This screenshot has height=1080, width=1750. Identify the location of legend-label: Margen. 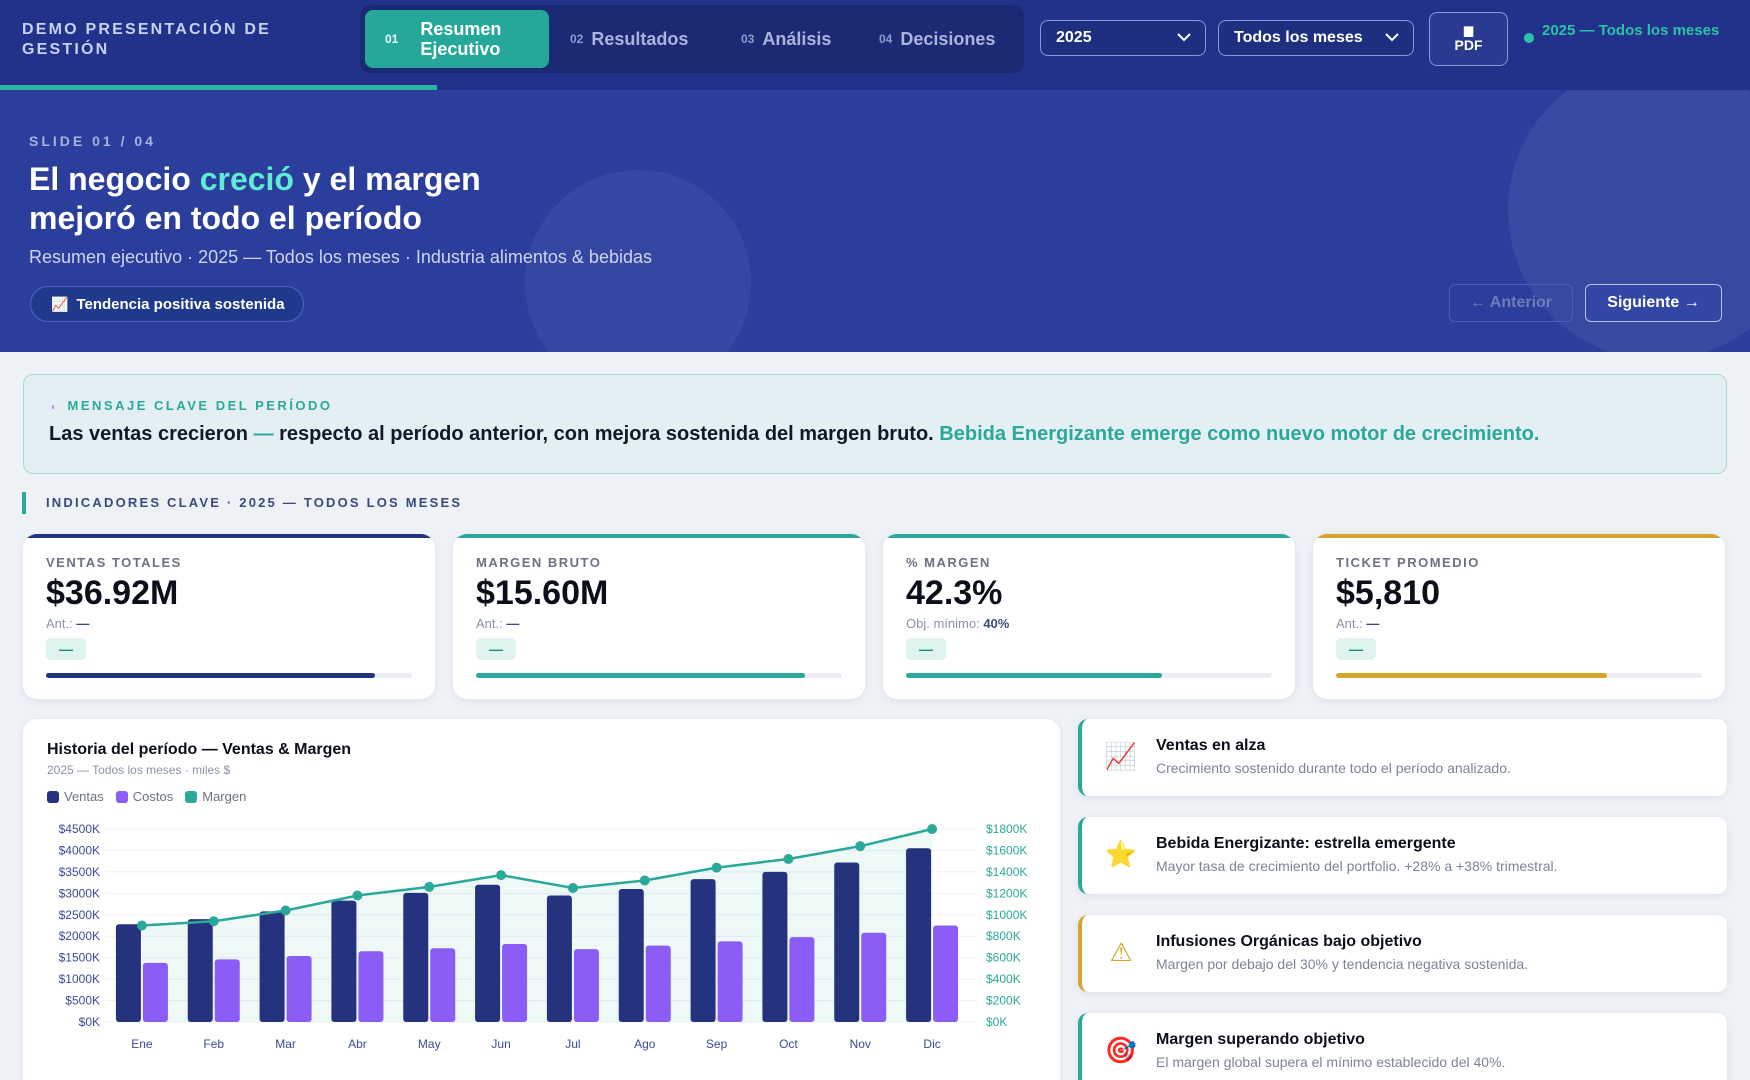
(224, 796).